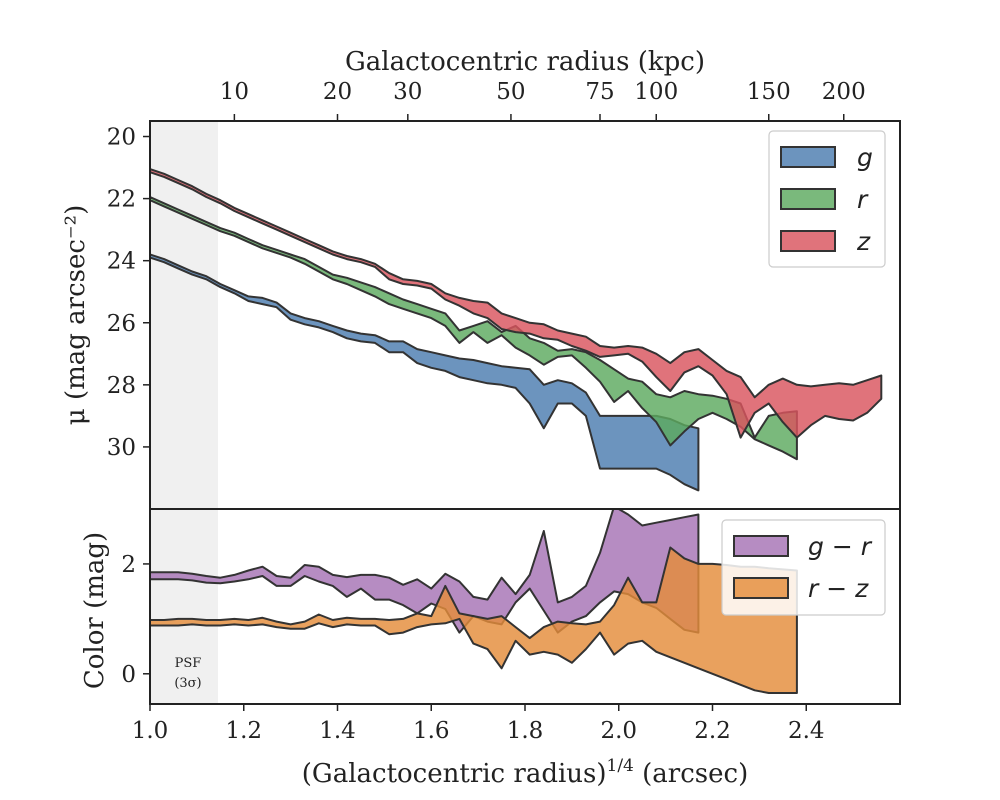 The width and height of the screenshot is (1000, 800). I want to click on psf-region-top, so click(184, 315).